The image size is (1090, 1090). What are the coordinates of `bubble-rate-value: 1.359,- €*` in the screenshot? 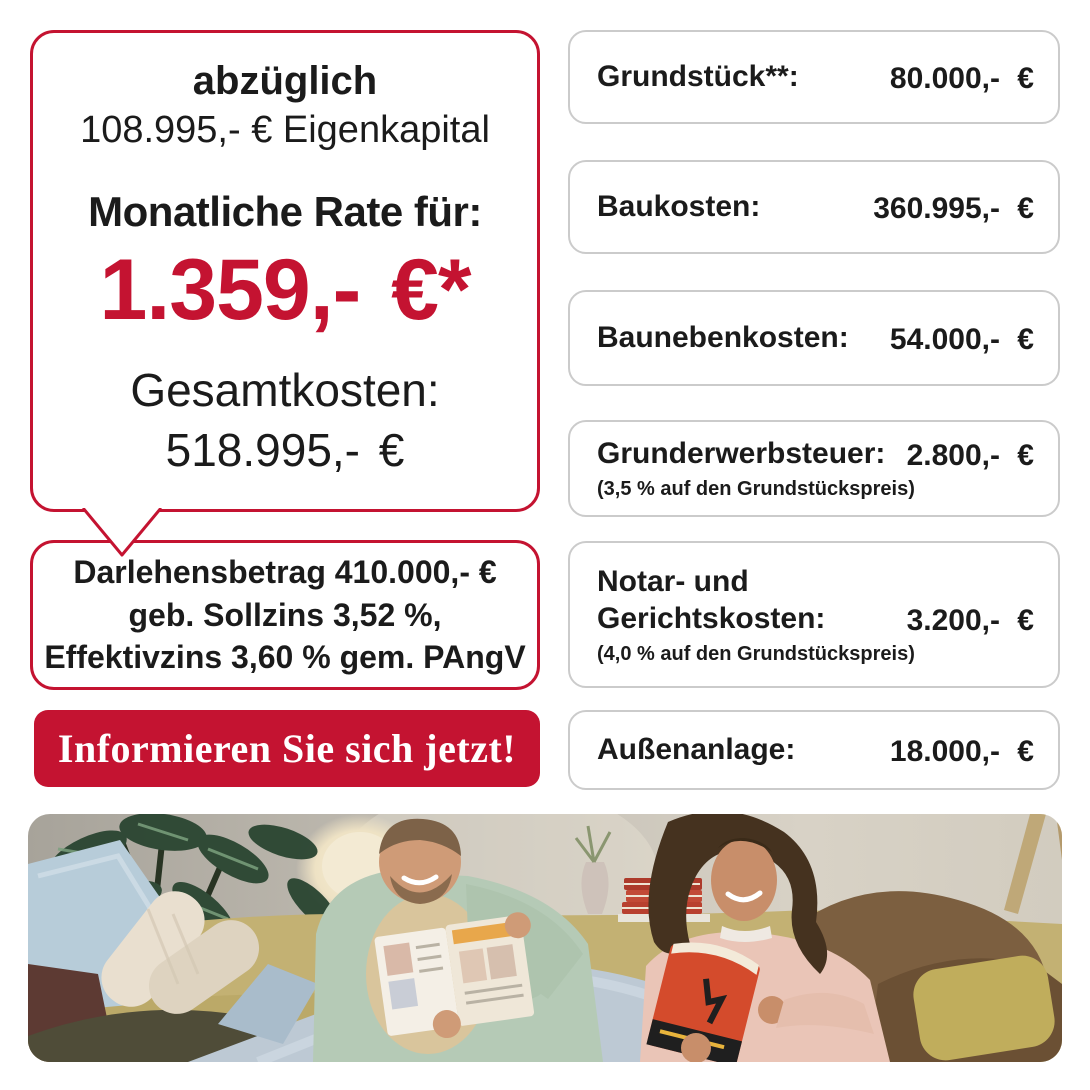 It's located at (285, 289).